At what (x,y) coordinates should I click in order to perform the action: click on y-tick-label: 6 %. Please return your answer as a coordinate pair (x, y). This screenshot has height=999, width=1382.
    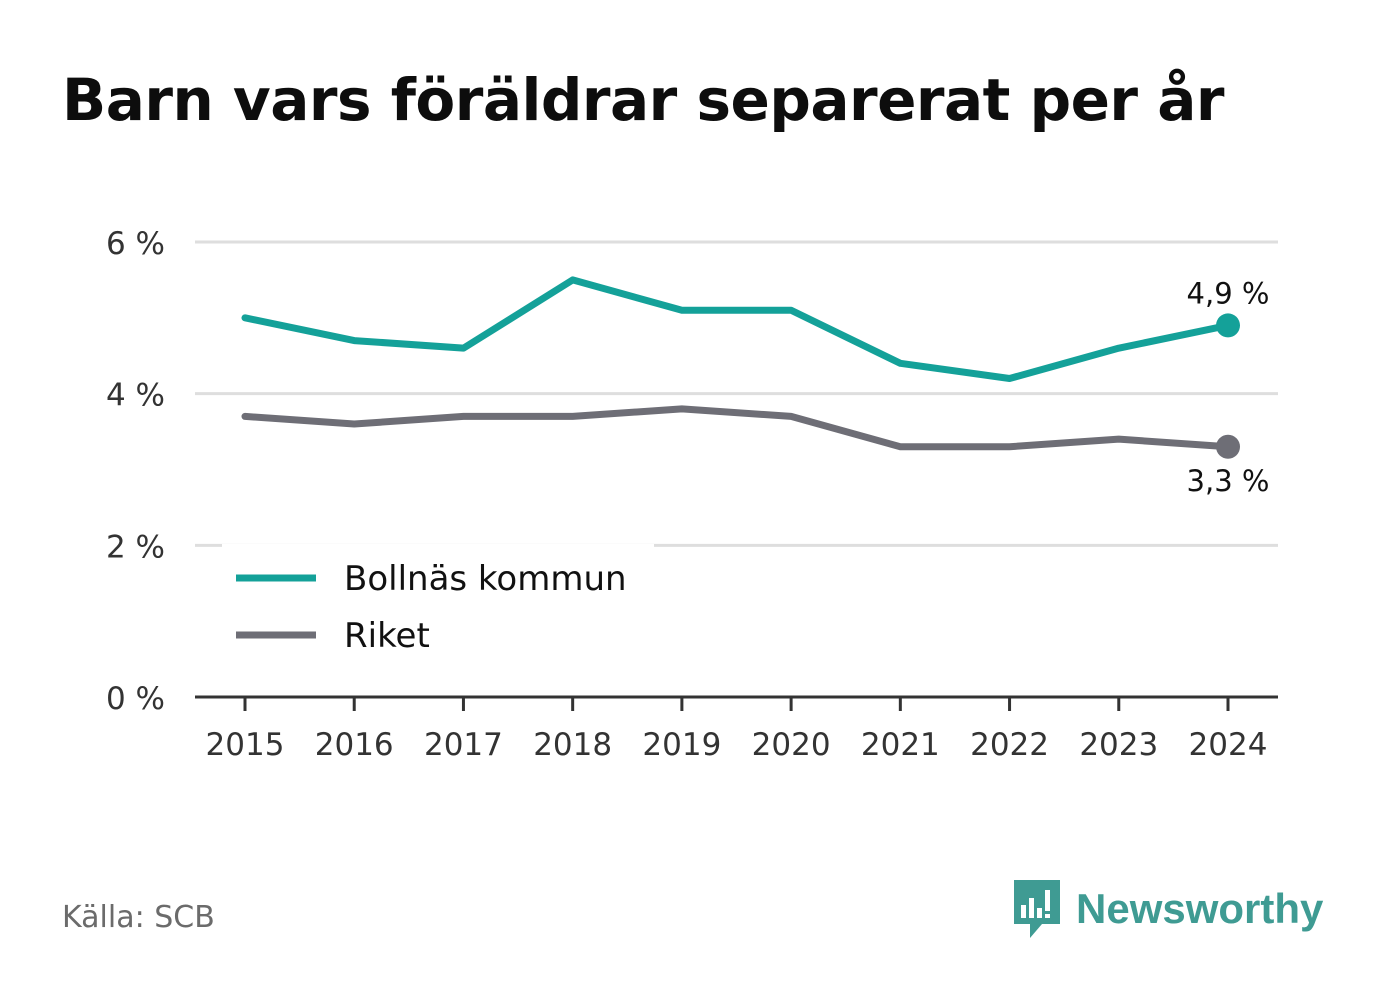
    Looking at the image, I should click on (135, 244).